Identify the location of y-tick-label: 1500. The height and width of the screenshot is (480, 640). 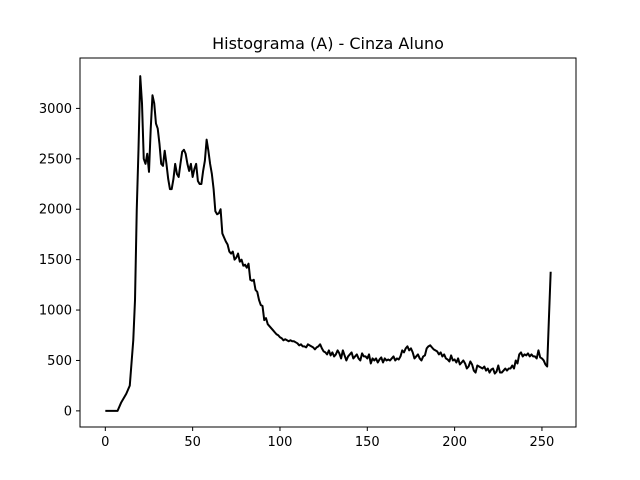
(55, 260).